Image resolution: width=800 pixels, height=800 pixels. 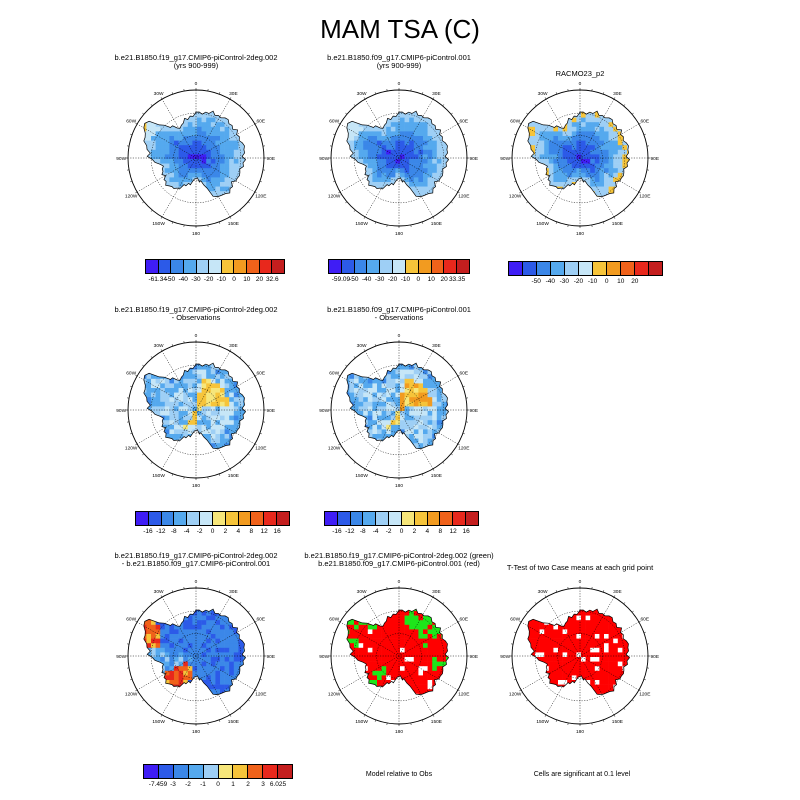 What do you see at coordinates (379, 279) in the screenshot?
I see `colorbar-label: -30` at bounding box center [379, 279].